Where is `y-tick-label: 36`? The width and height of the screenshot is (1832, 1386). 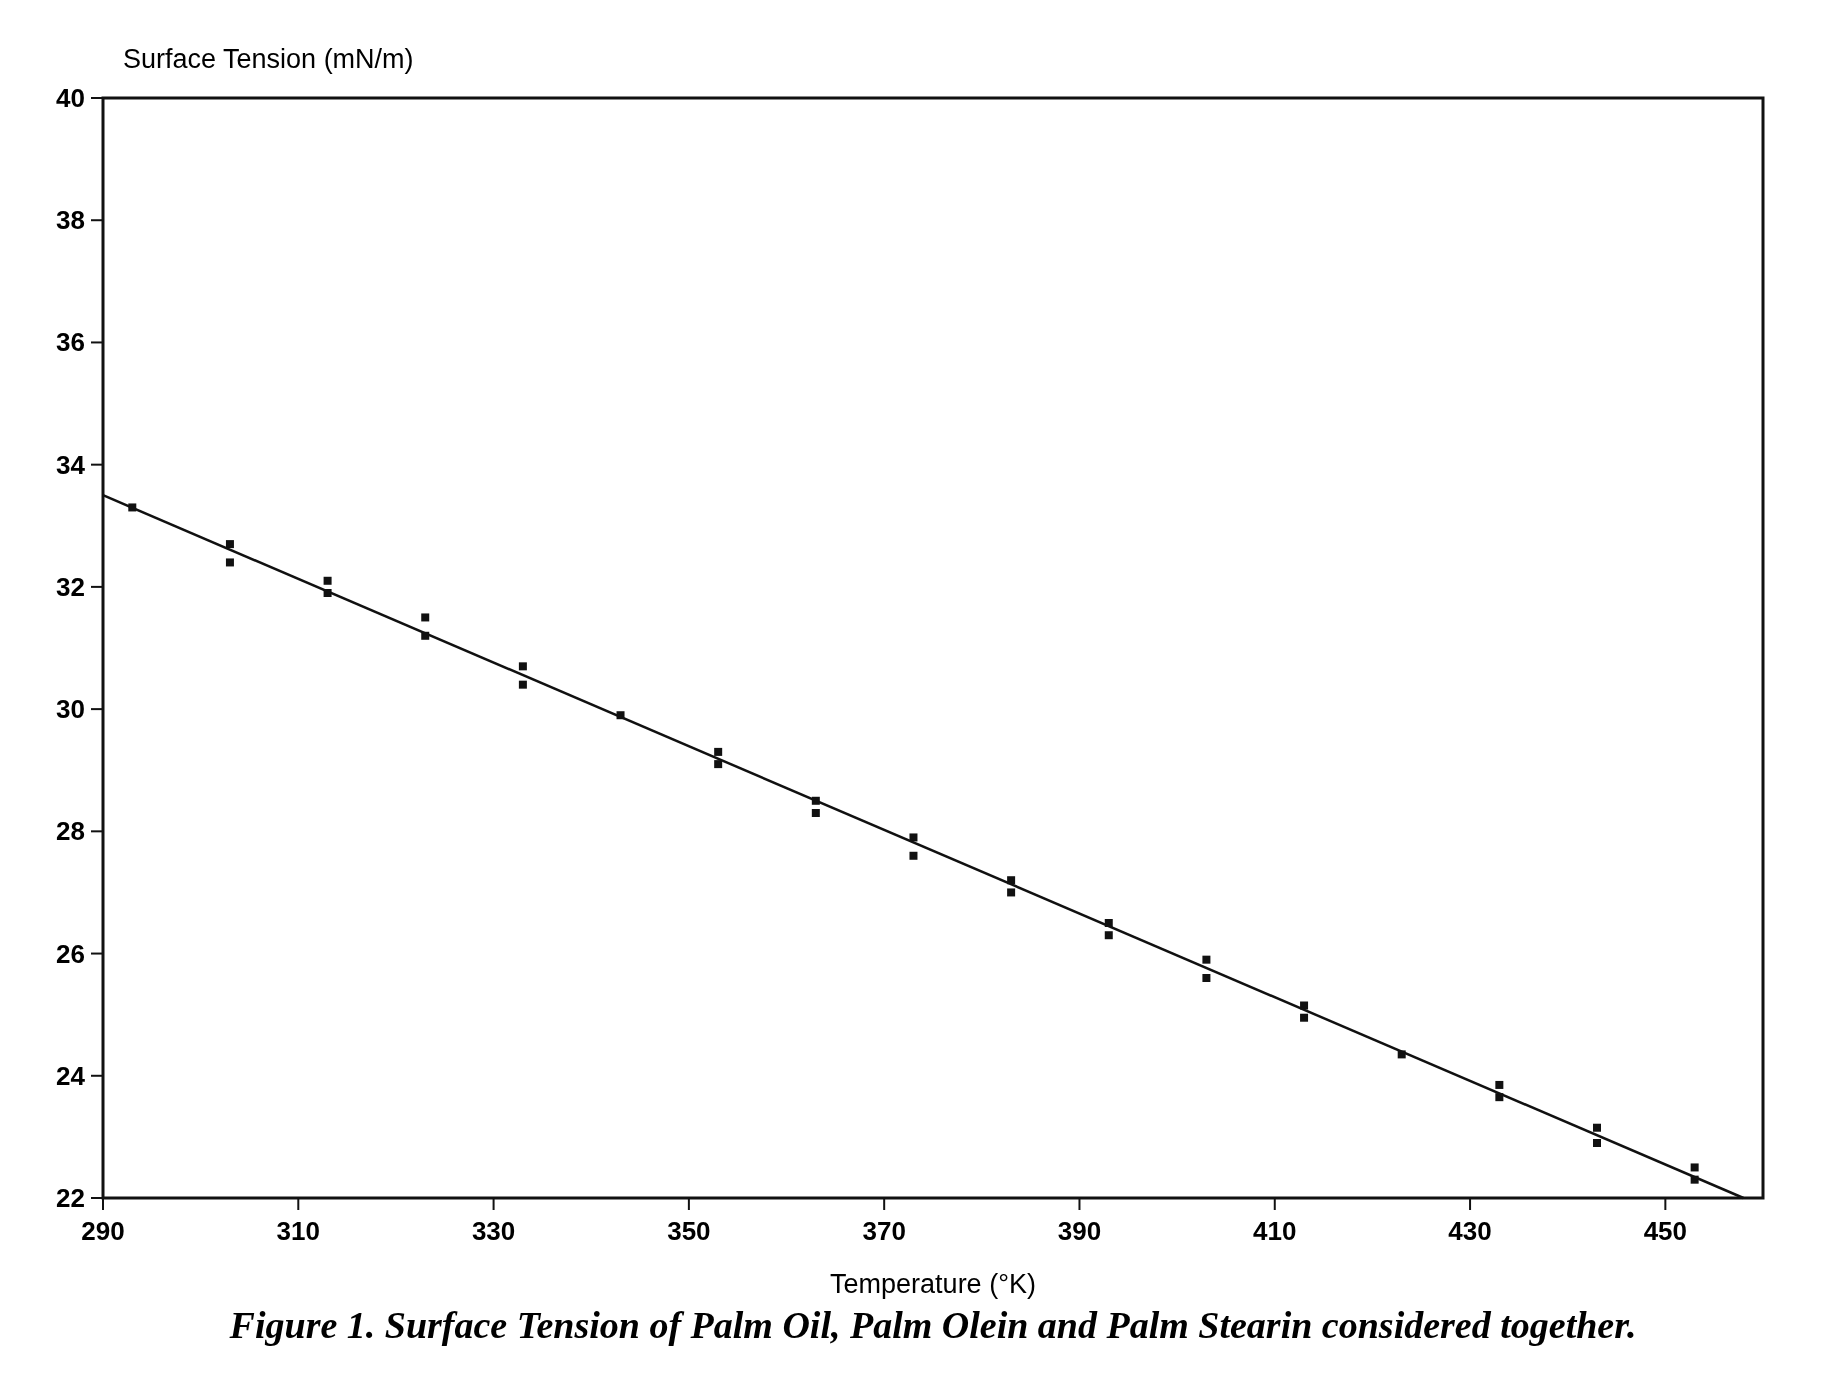
y-tick-label: 36 is located at coordinates (70, 342).